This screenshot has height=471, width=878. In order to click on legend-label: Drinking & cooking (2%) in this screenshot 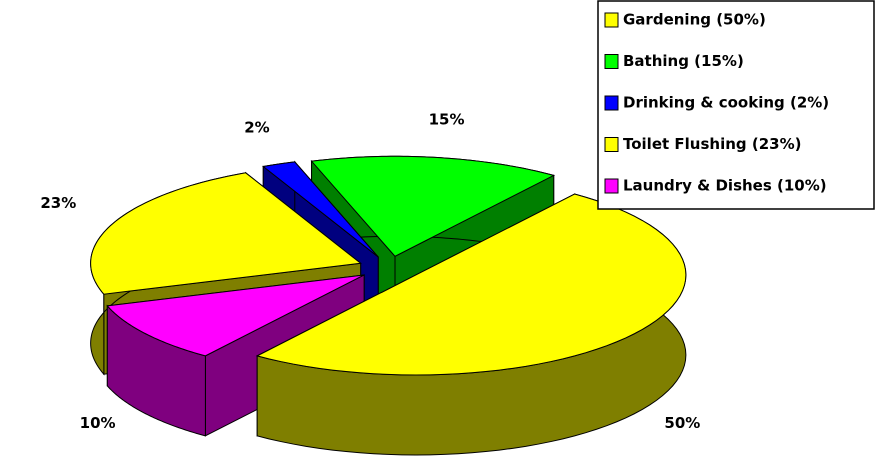, I will do `click(726, 103)`.